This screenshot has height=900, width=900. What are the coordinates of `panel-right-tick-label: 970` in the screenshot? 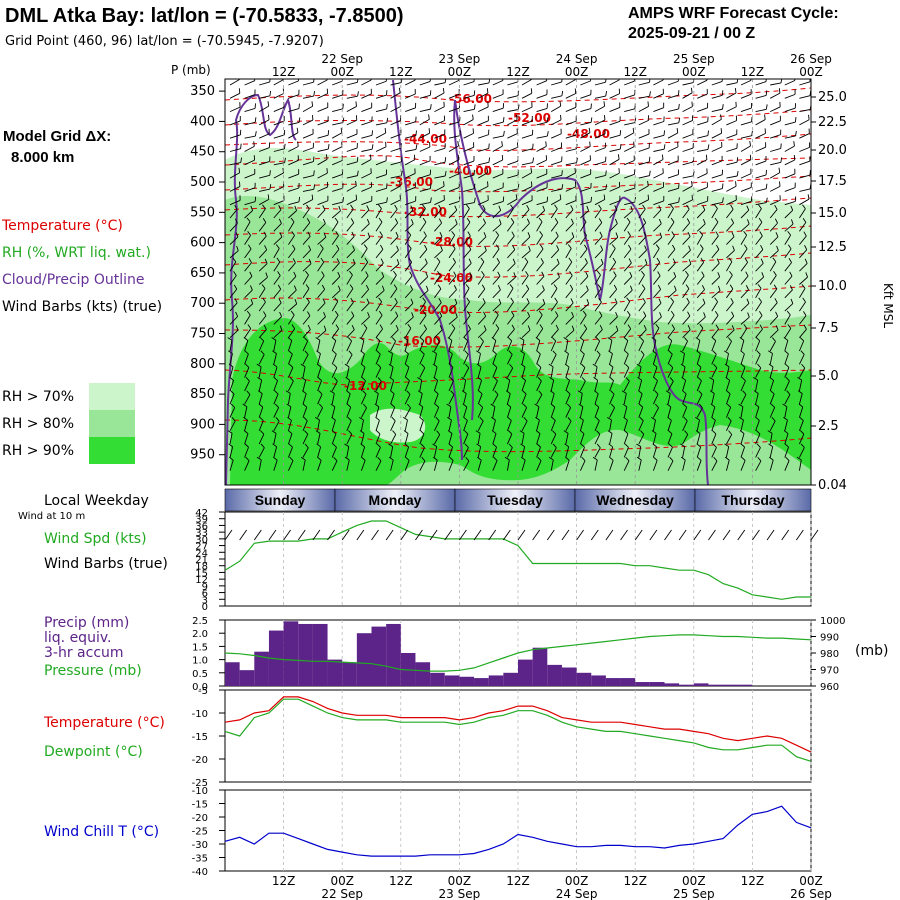 It's located at (829, 671).